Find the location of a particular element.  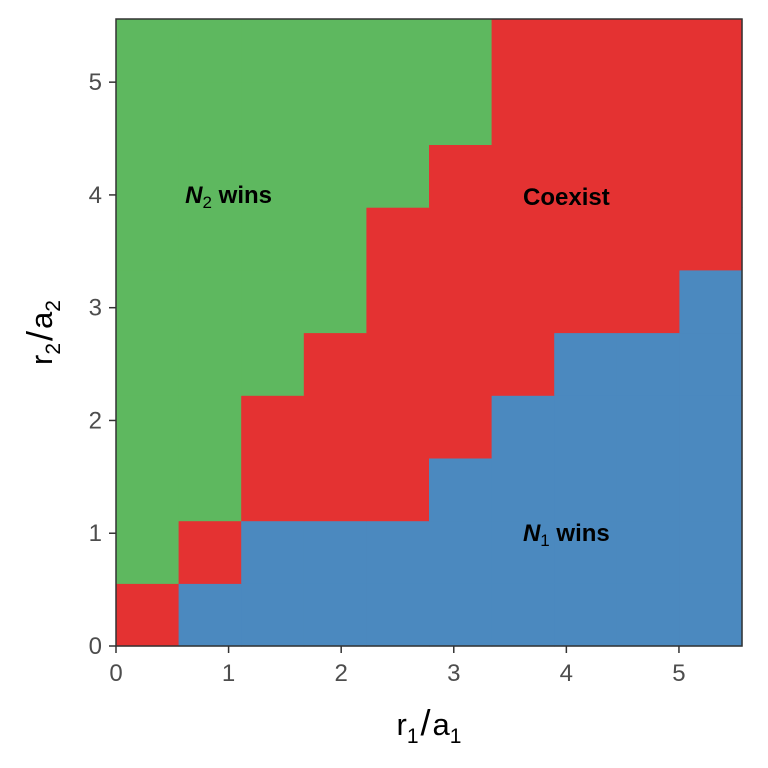

region-label-subscript: 1 is located at coordinates (544, 540).